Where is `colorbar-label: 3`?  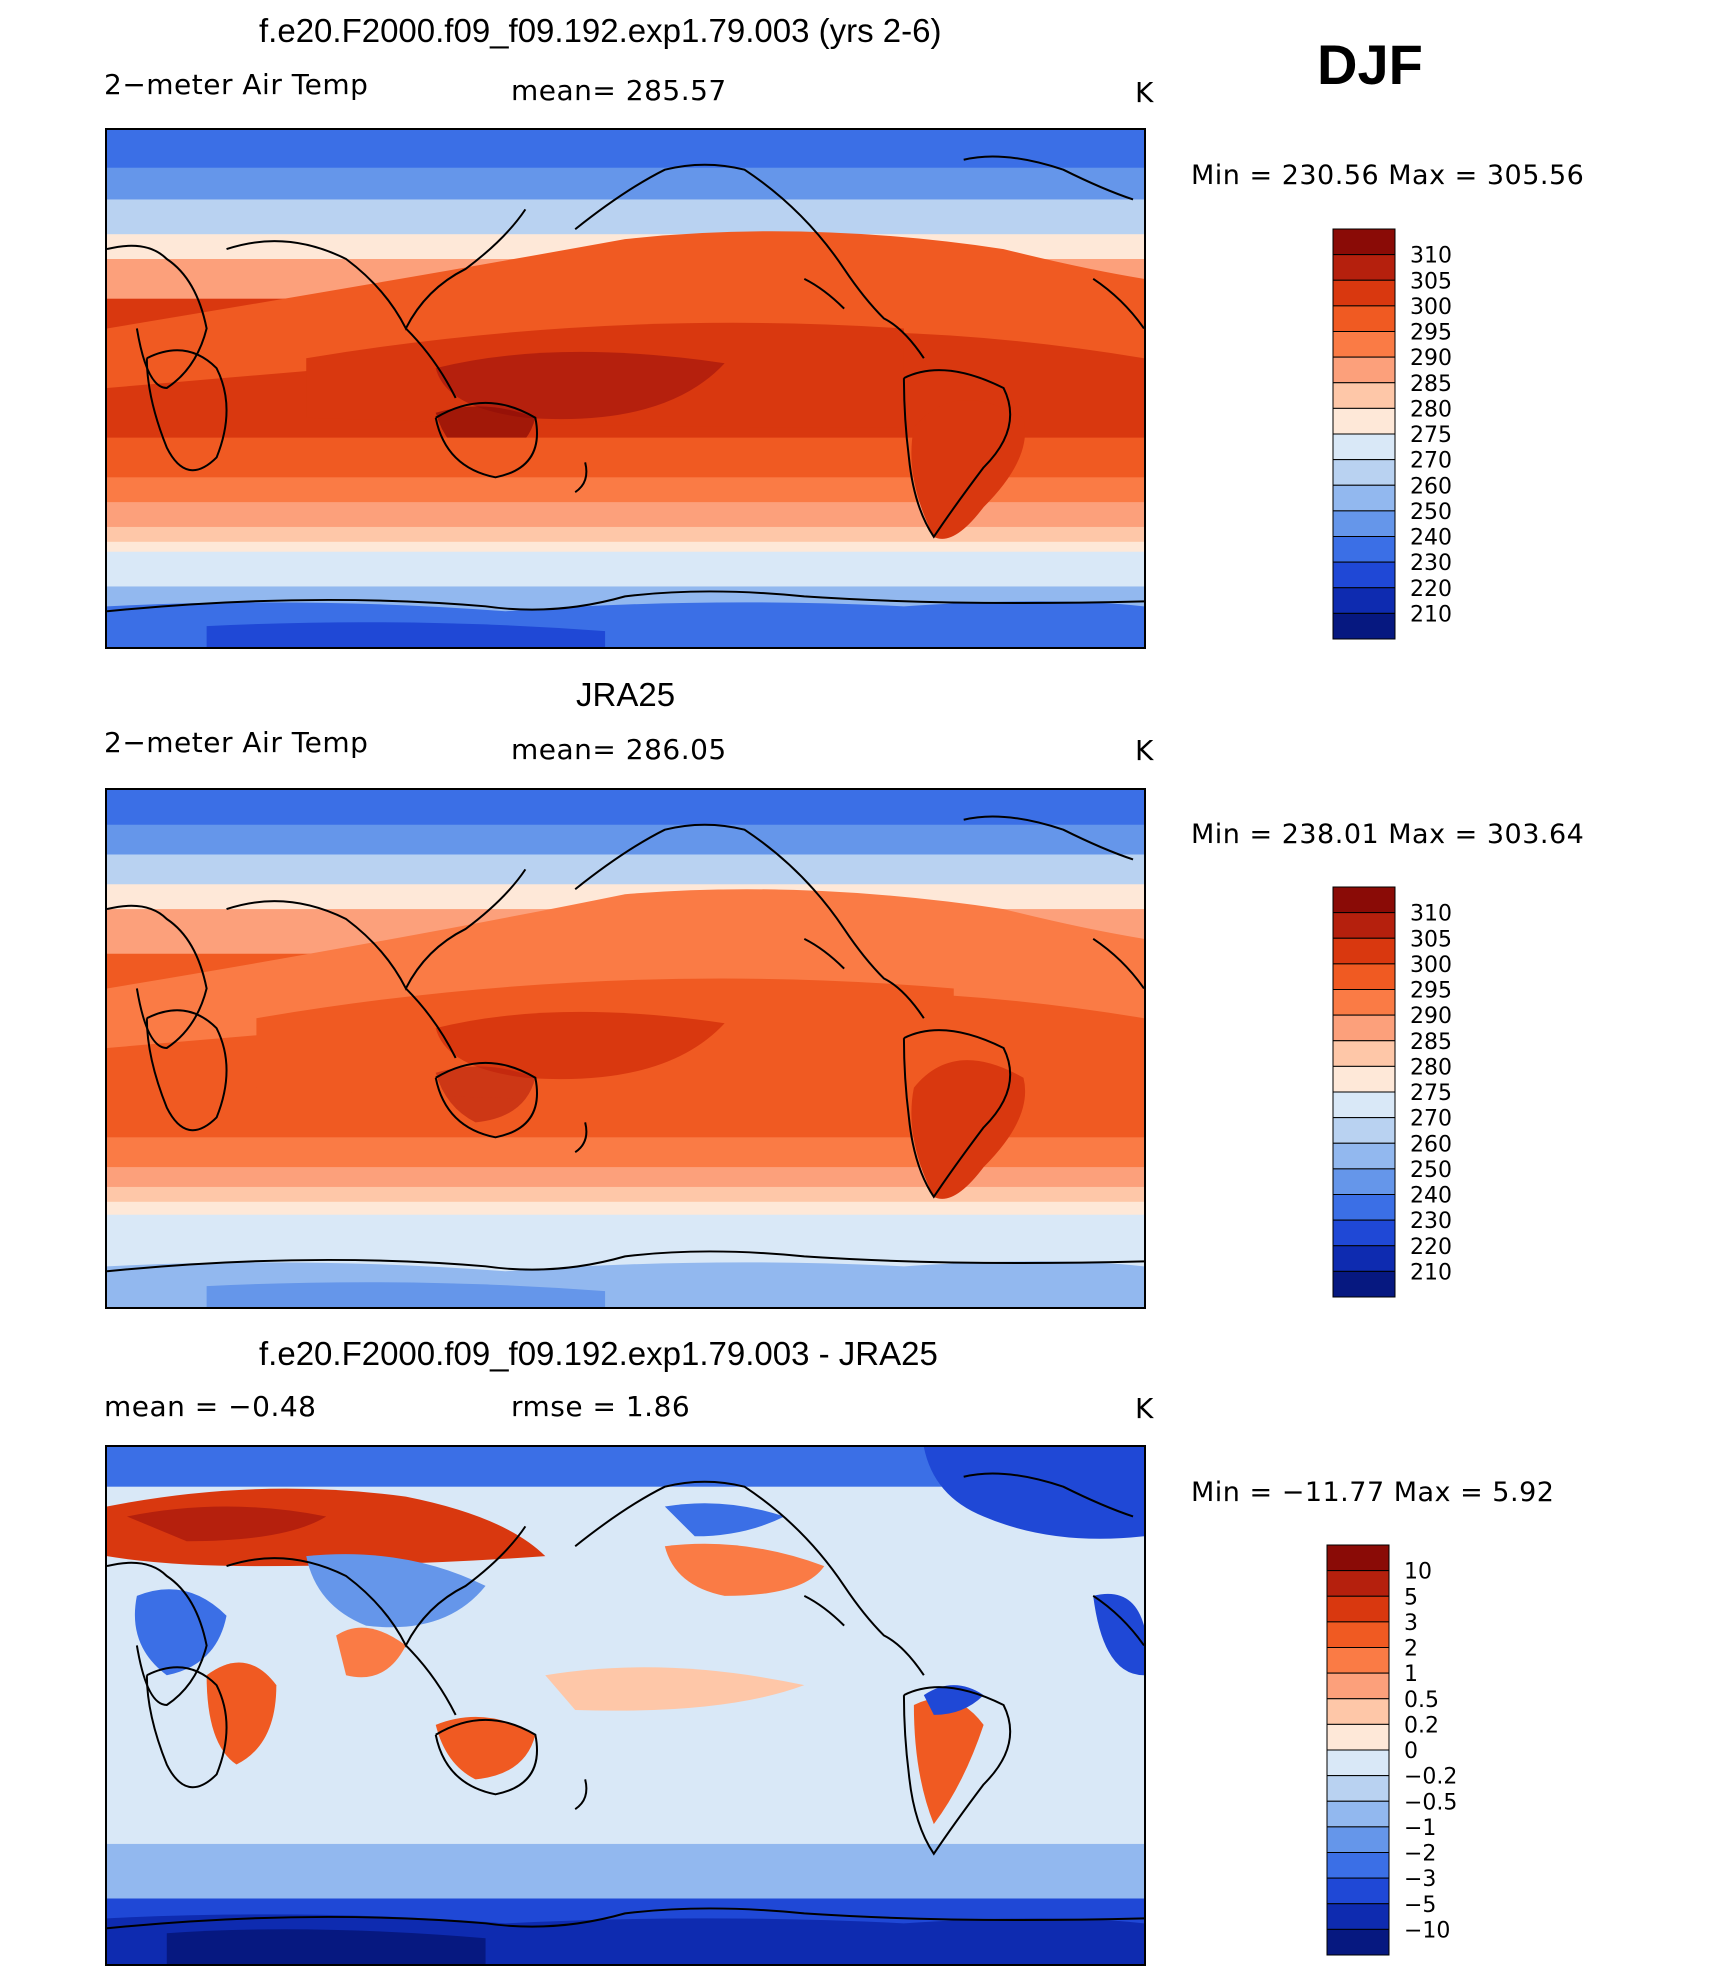 colorbar-label: 3 is located at coordinates (1411, 1623).